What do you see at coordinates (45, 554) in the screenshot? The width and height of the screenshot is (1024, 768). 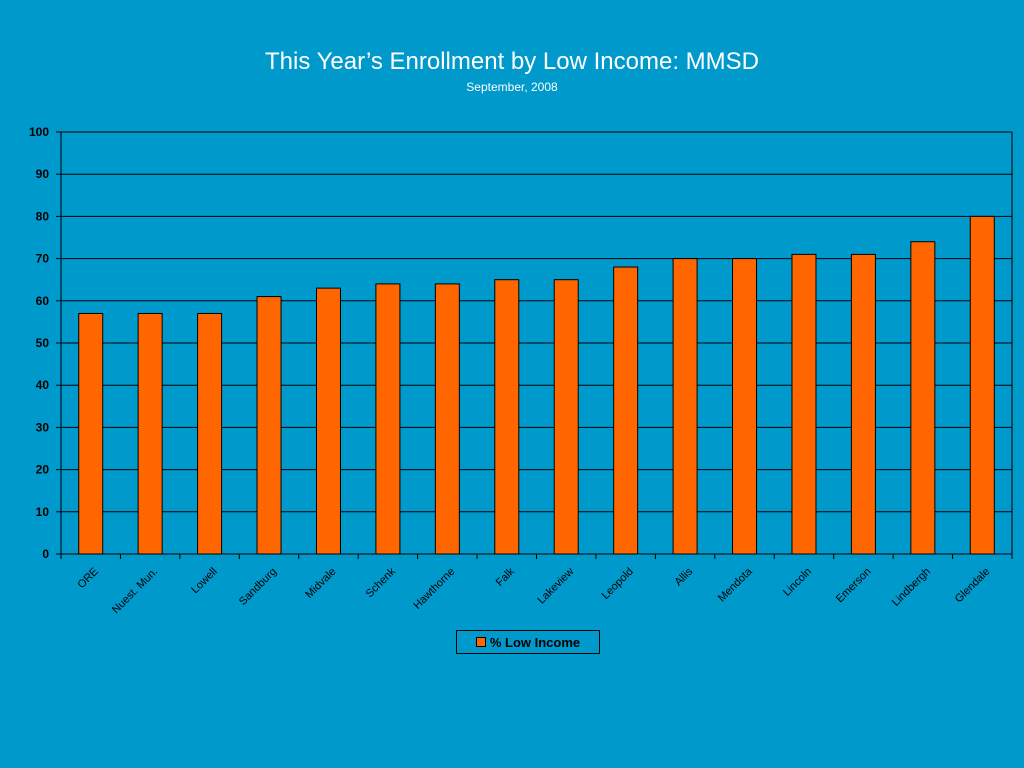 I see `y-tick-label: 0` at bounding box center [45, 554].